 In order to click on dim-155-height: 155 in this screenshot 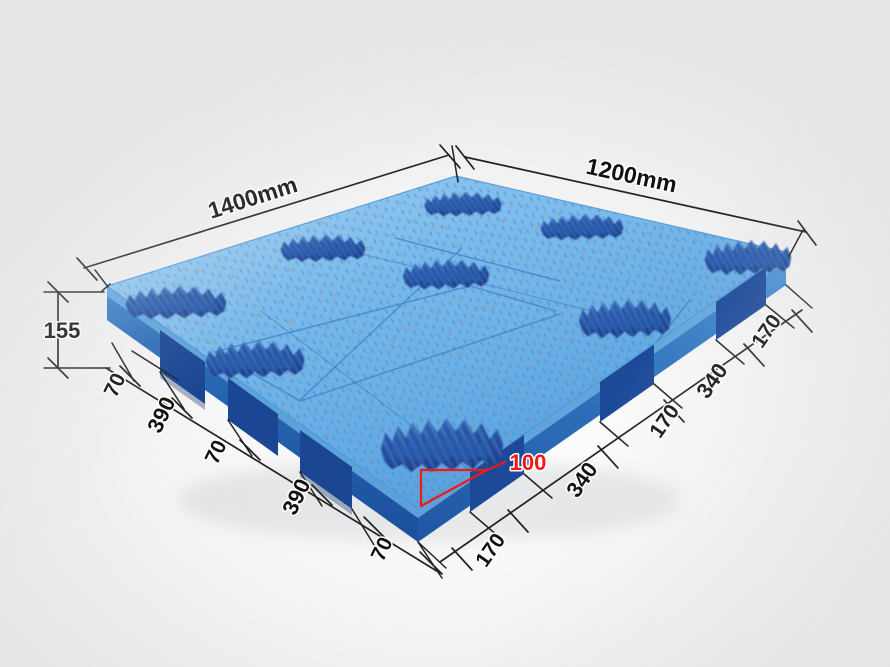, I will do `click(76, 330)`.